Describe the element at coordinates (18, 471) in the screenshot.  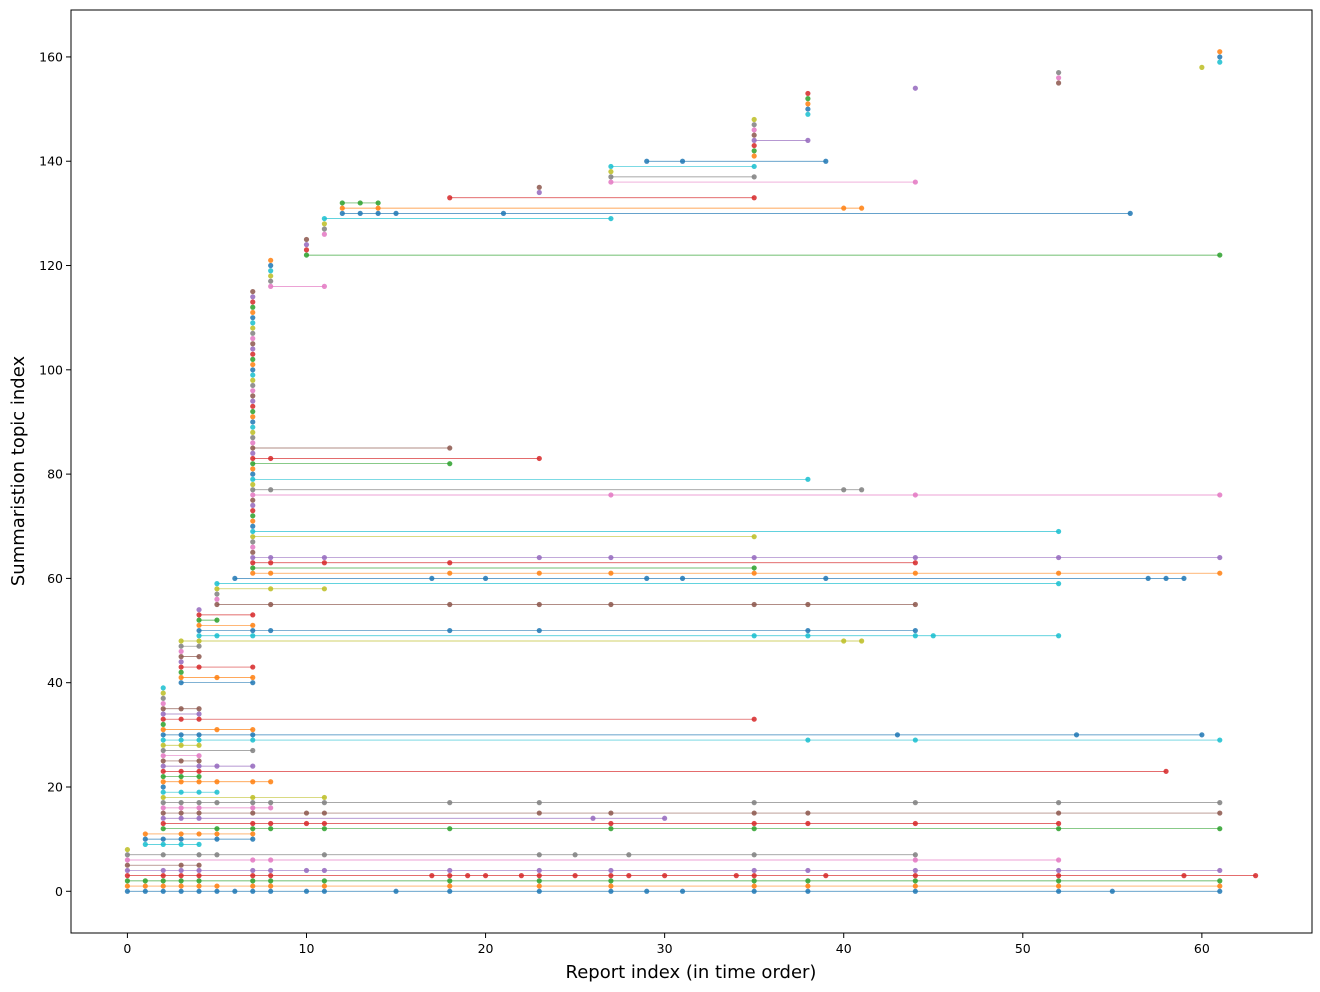
I see `y-axis-label: Summaristion topic index` at that location.